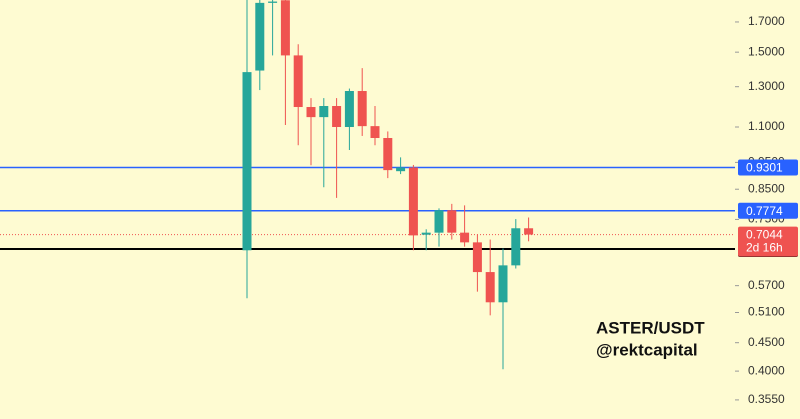  Describe the element at coordinates (766, 342) in the screenshot. I see `y-tick-label: 0.4500` at that location.